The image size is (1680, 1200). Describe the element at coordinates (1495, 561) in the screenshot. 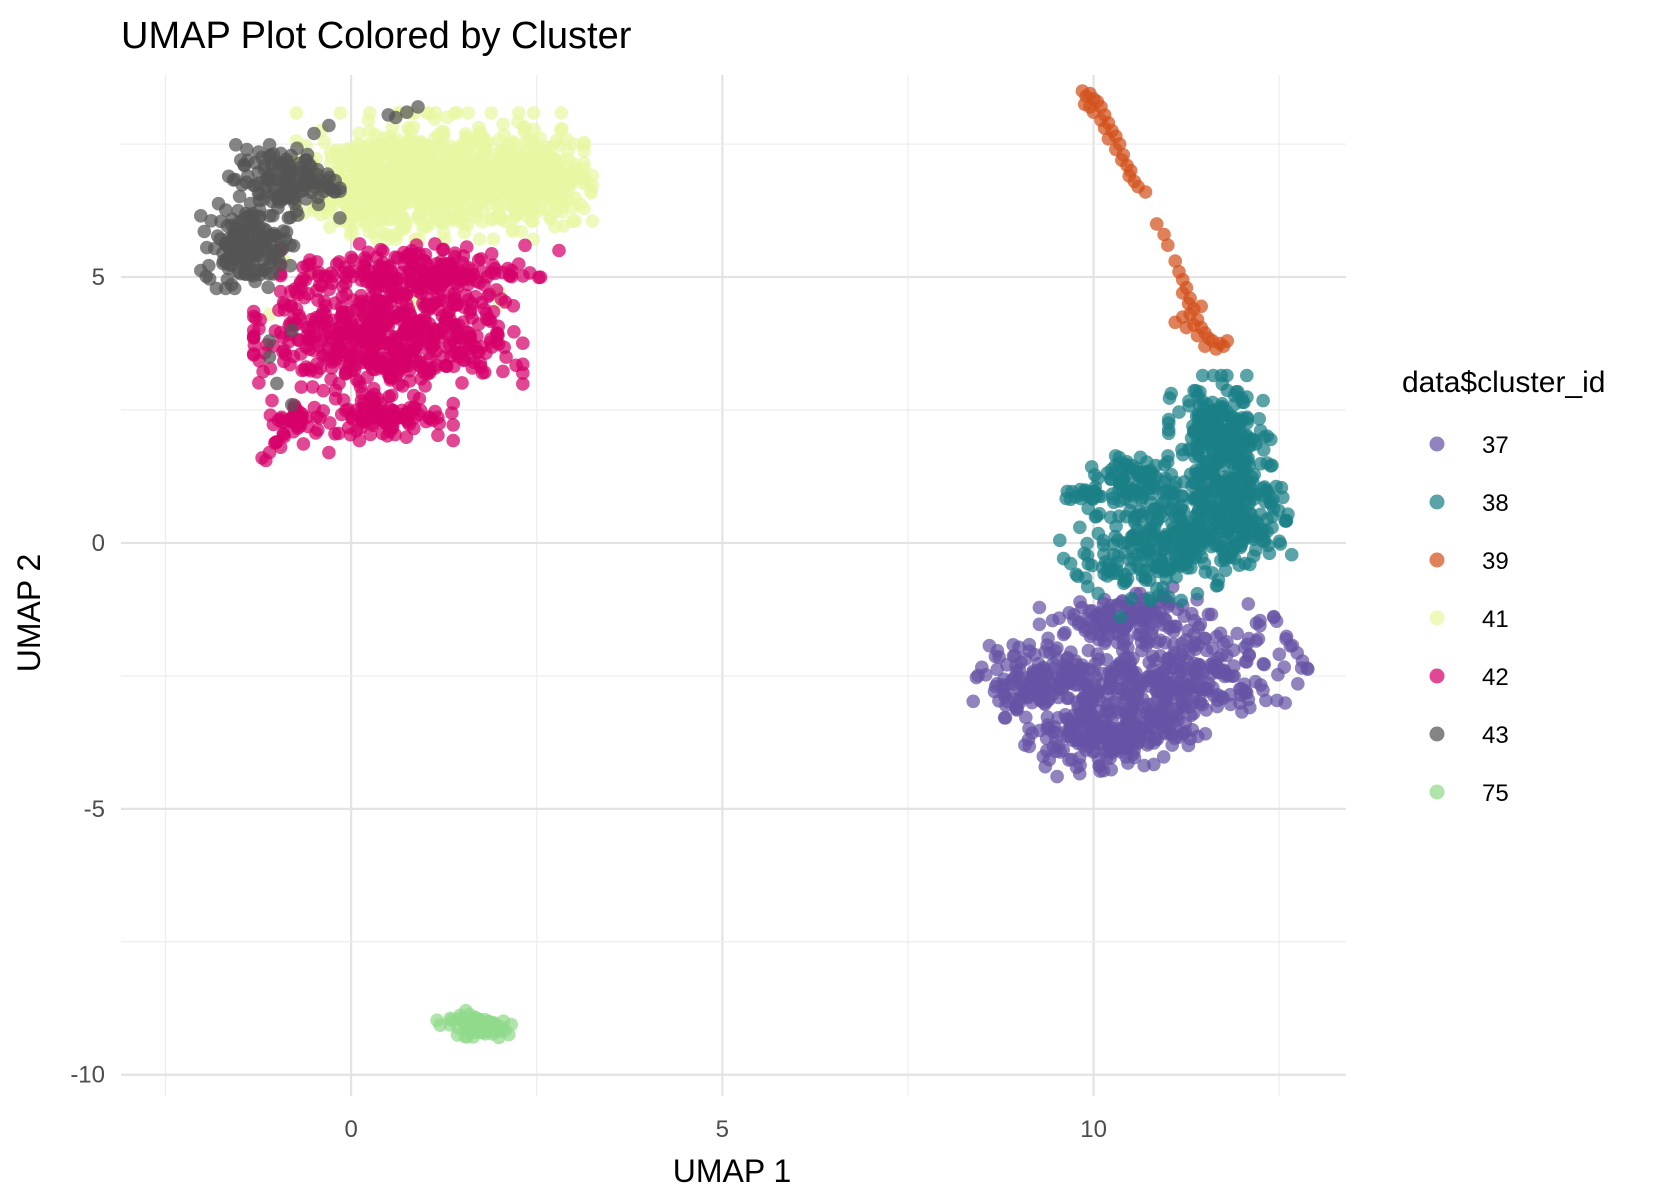

I see `legend-label: 39` at that location.